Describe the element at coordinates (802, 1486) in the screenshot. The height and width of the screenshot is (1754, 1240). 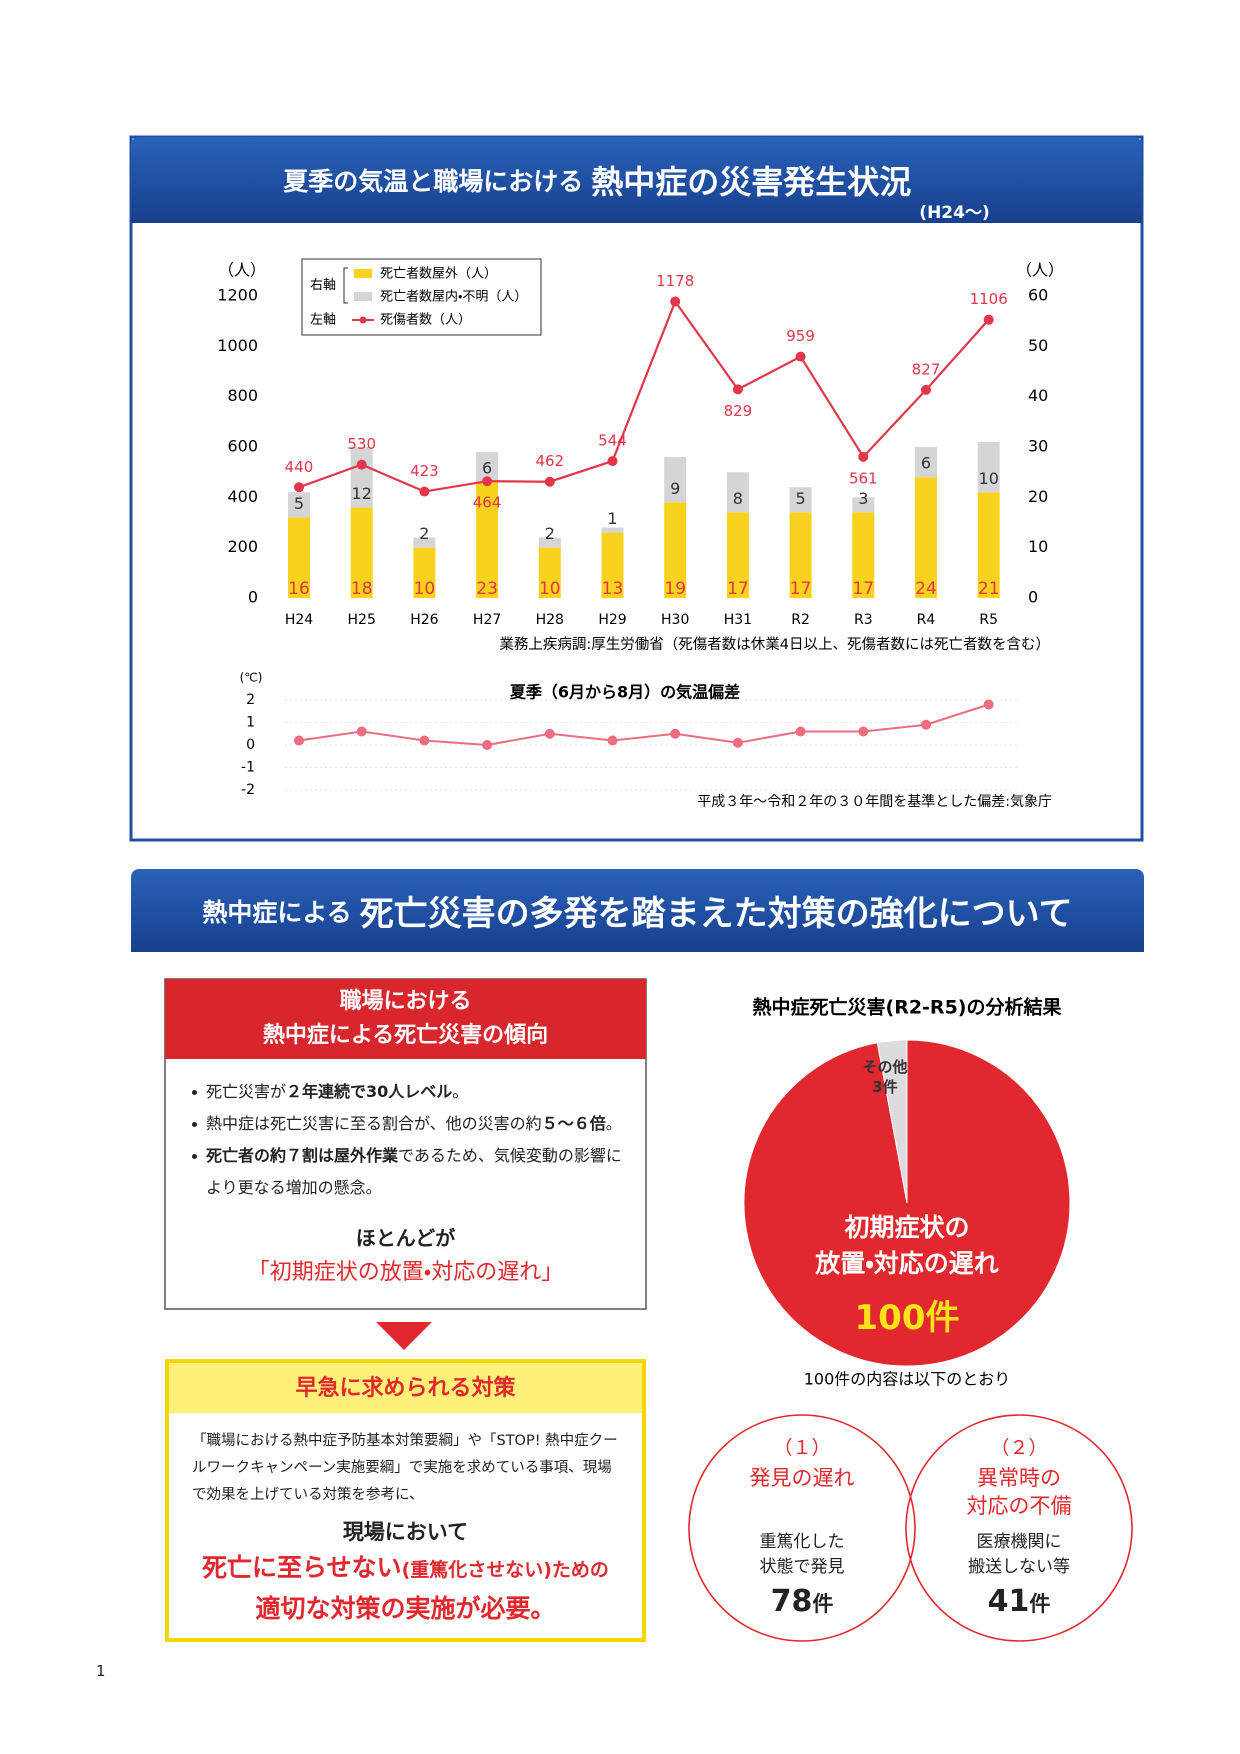
I see `breakdown-title: 発見の遅れ` at that location.